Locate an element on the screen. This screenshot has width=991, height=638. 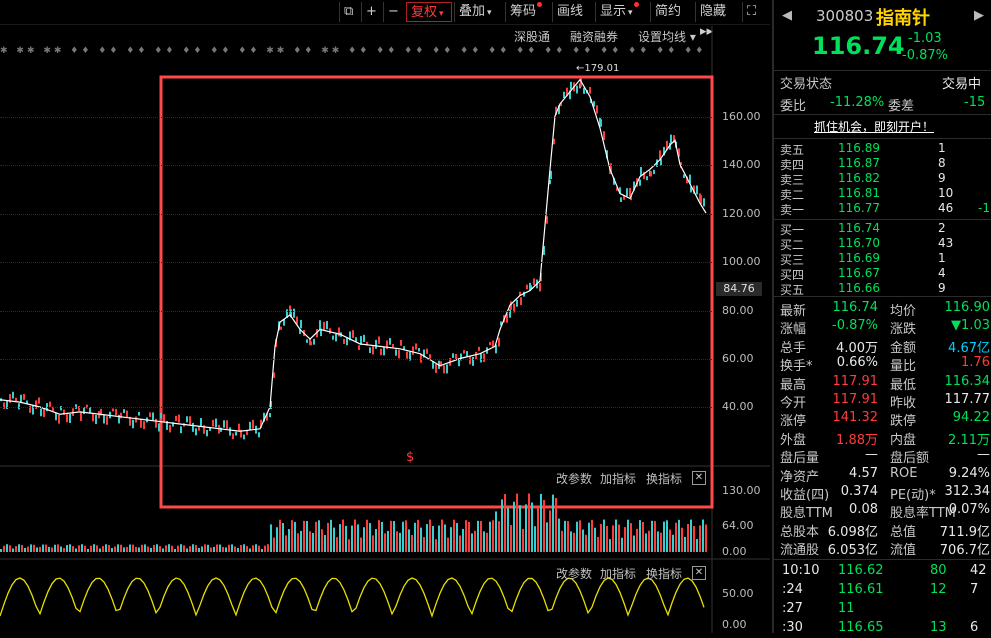
bid-row: 买五 116.66 9 is located at coordinates (863, 289).